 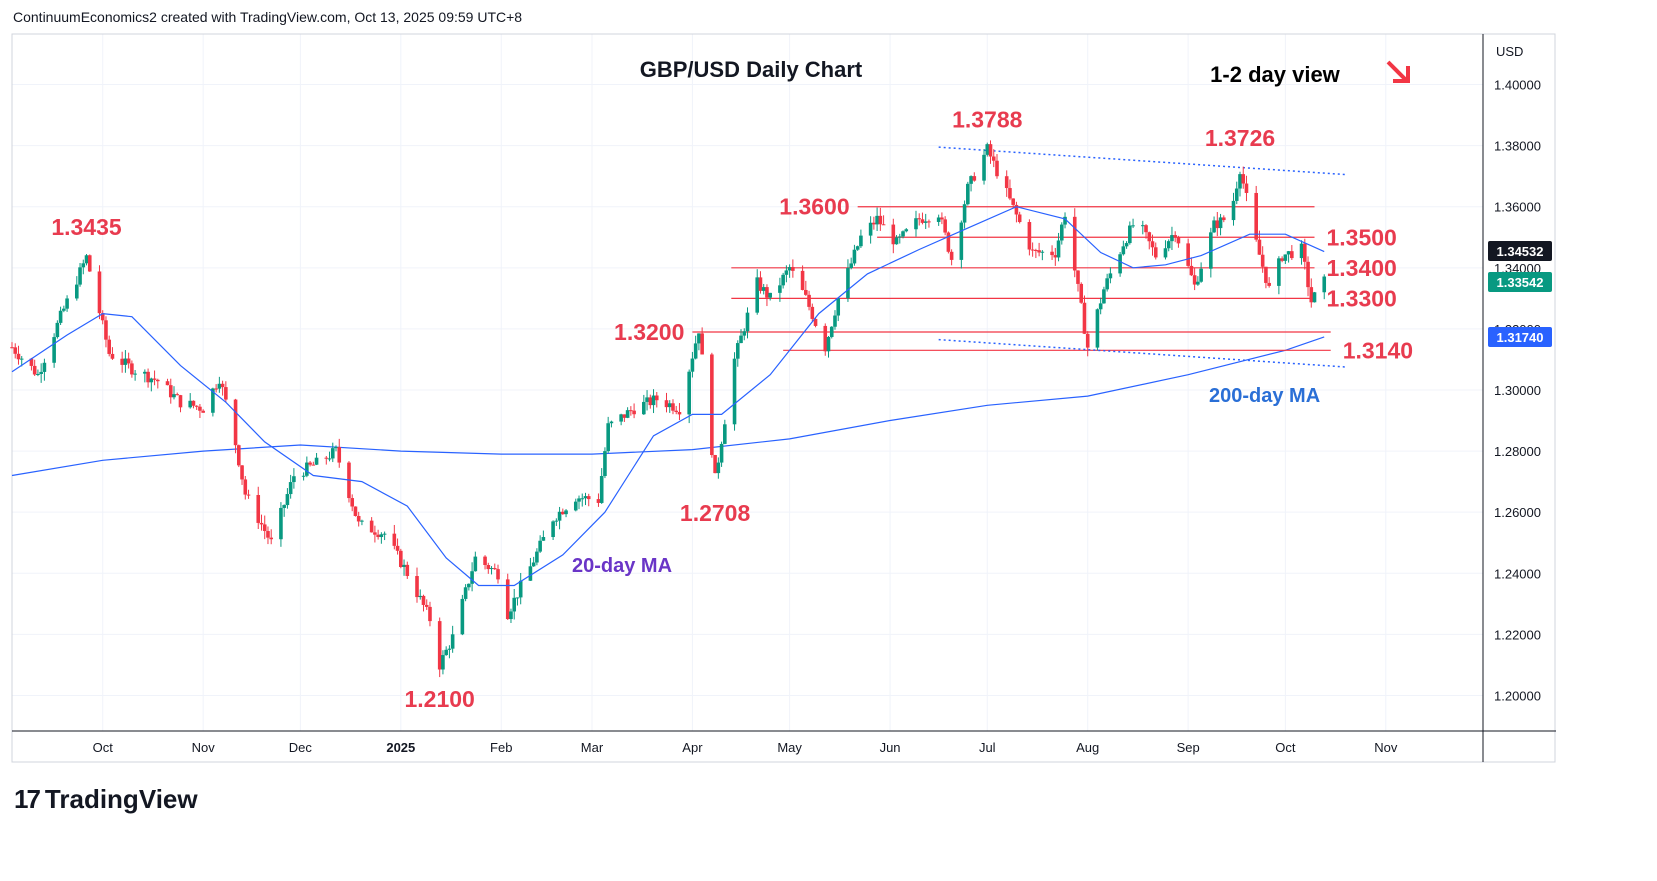 I want to click on ma20-price-tag: 1.34532, so click(x=1520, y=251).